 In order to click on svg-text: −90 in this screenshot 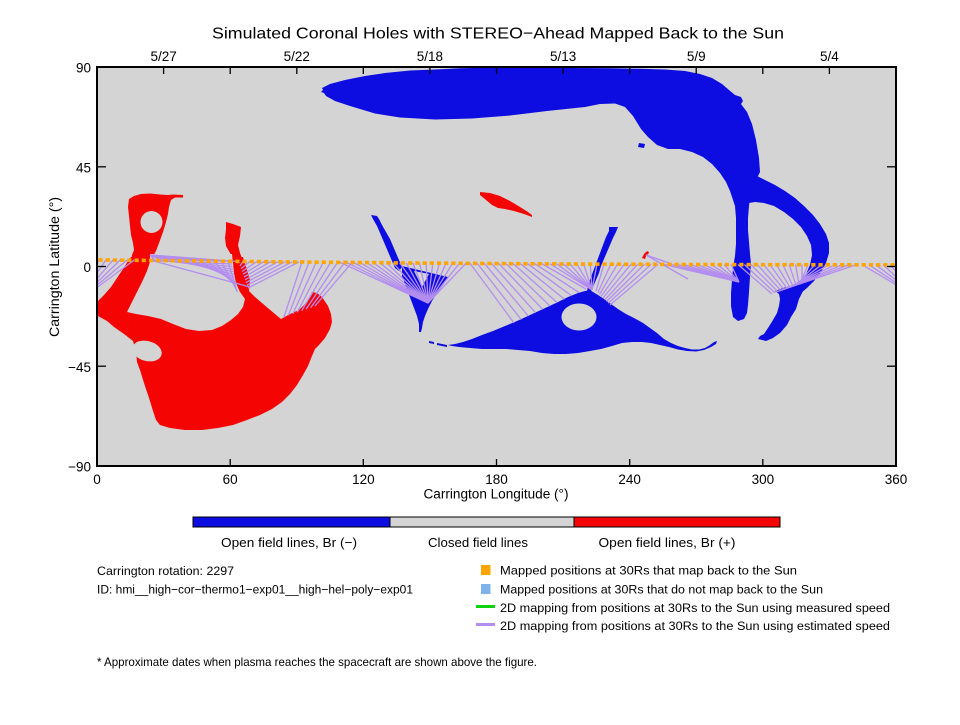, I will do `click(79, 467)`.